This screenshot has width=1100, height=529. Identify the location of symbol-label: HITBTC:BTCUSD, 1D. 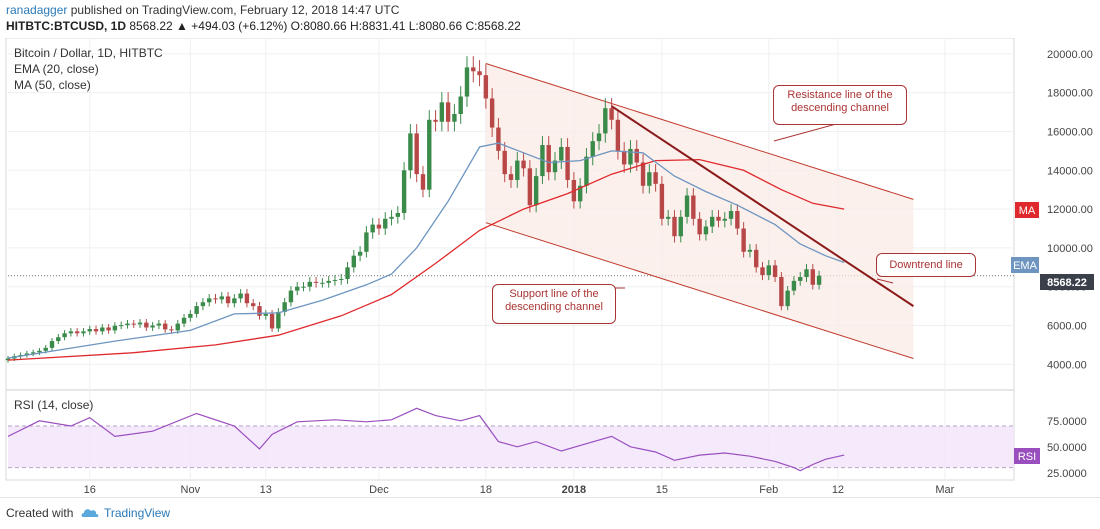
(66, 26).